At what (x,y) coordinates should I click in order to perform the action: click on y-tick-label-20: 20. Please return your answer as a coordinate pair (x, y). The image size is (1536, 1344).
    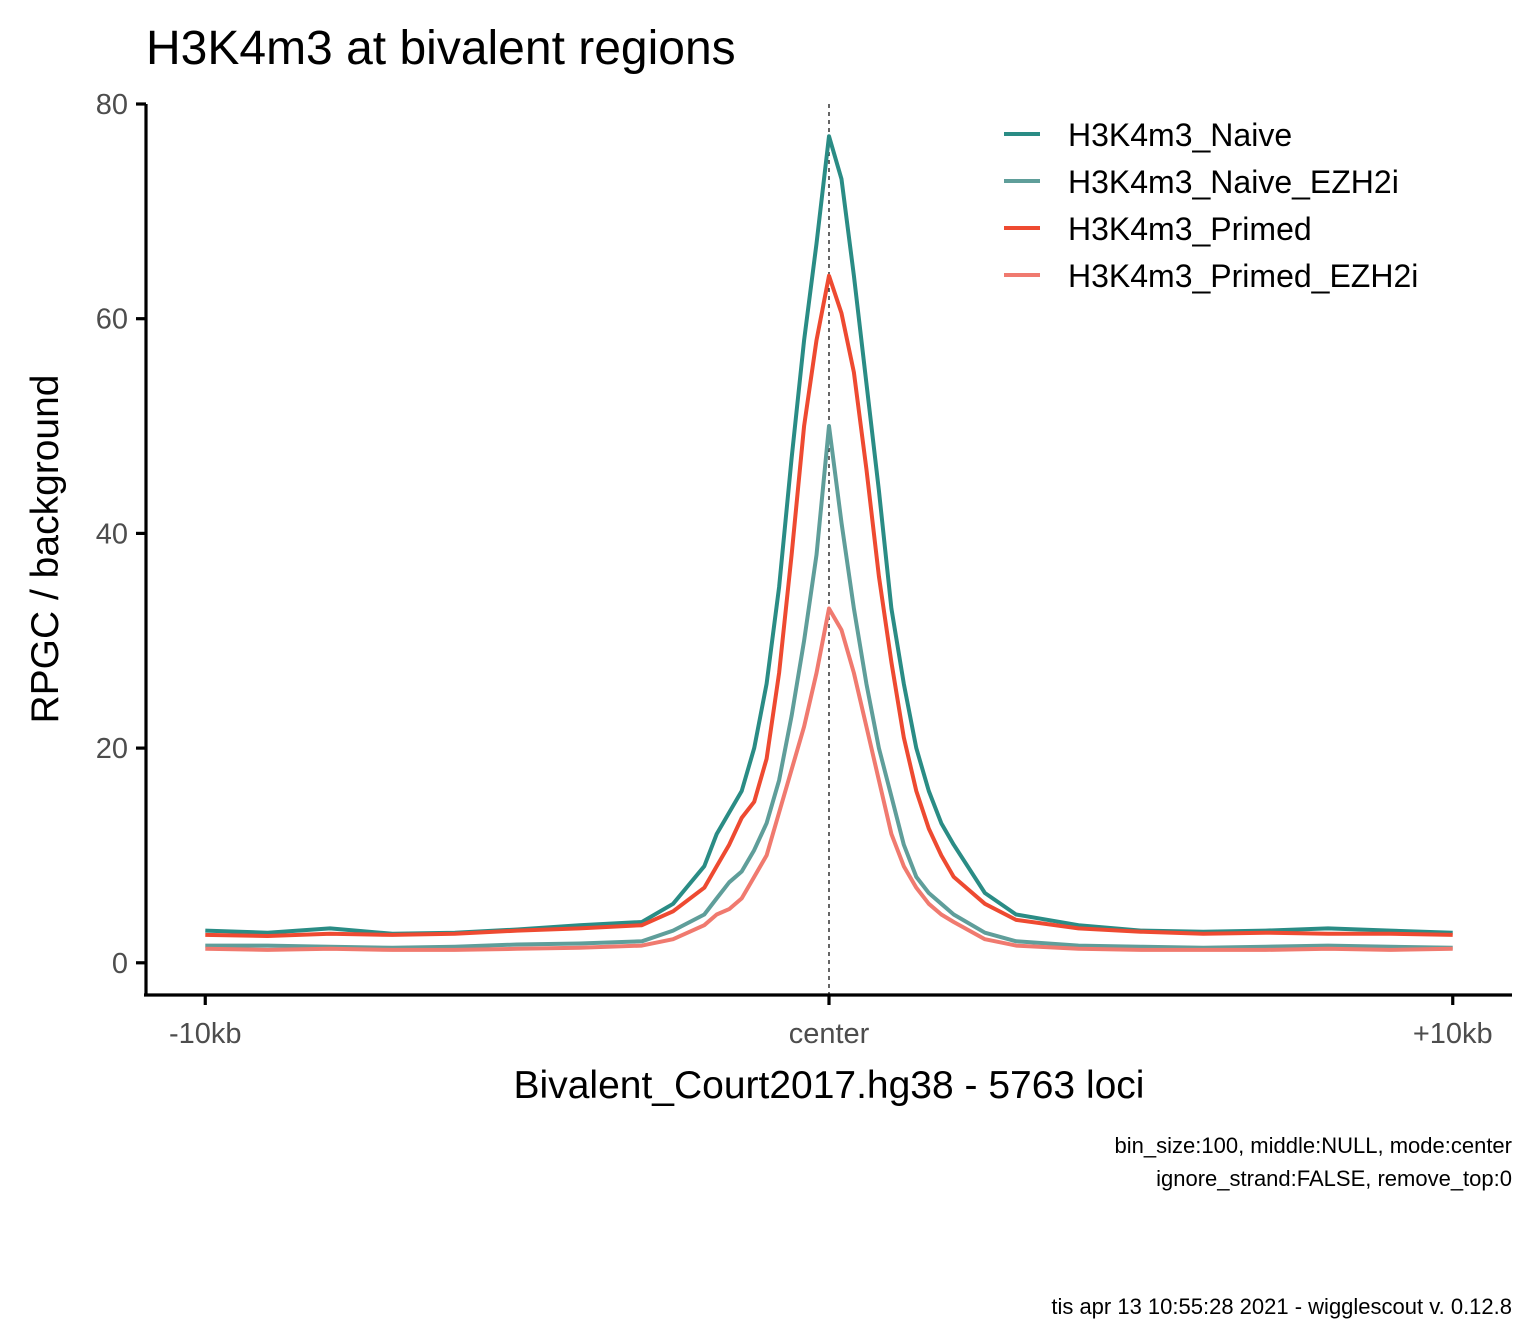
    Looking at the image, I should click on (112, 749).